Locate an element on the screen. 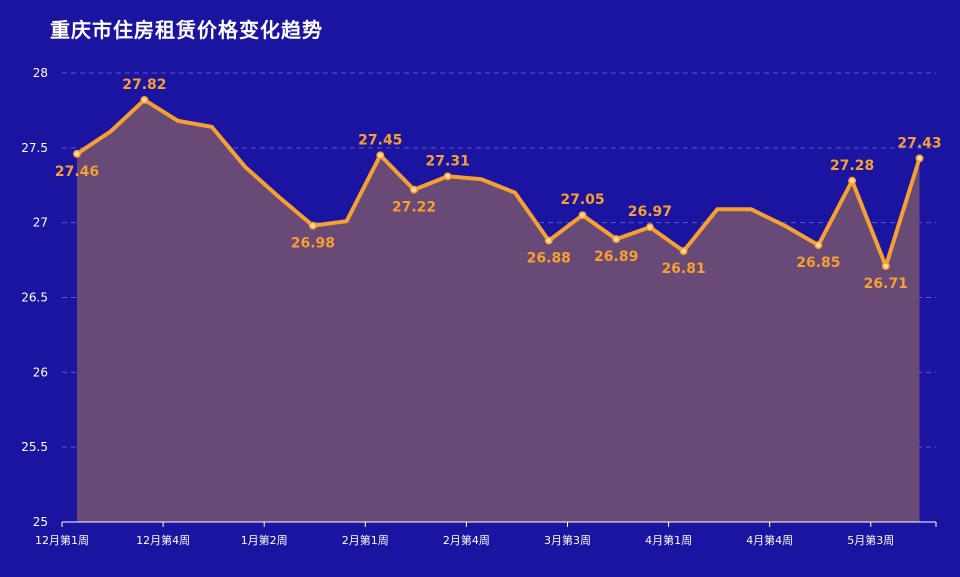 This screenshot has width=960, height=577. data-label: 27.43 is located at coordinates (919, 143).